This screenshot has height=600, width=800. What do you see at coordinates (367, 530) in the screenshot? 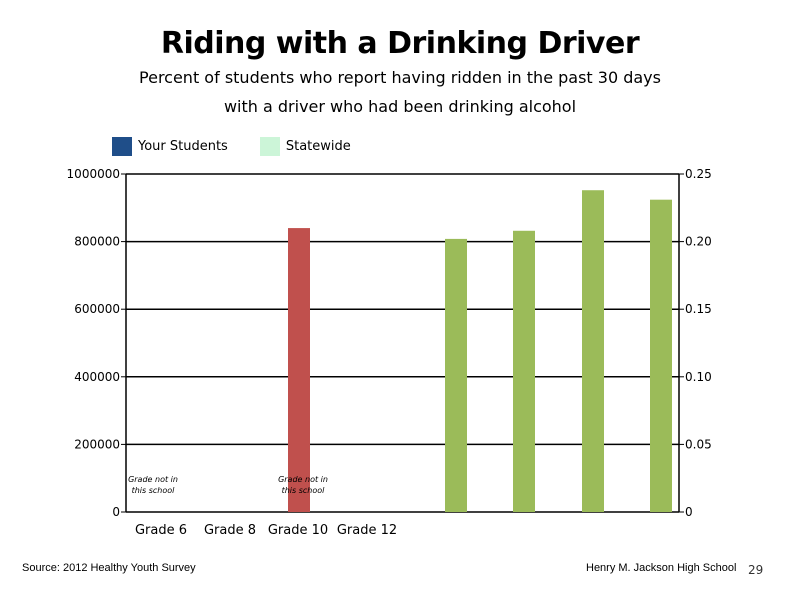
I see `x-axis-category-label: Grade 12` at bounding box center [367, 530].